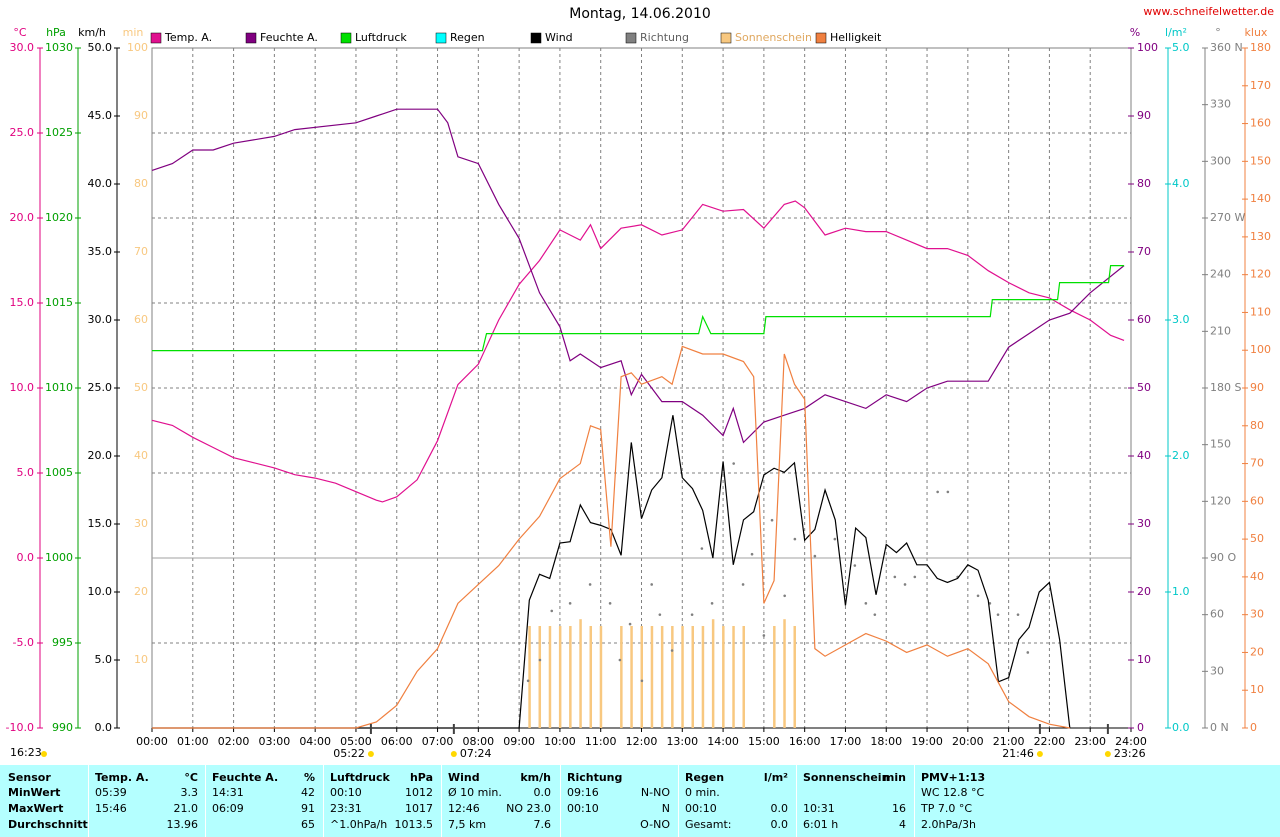 This screenshot has width=1280, height=837. Describe the element at coordinates (560, 741) in the screenshot. I see `x-tick-label: 10:00` at that location.